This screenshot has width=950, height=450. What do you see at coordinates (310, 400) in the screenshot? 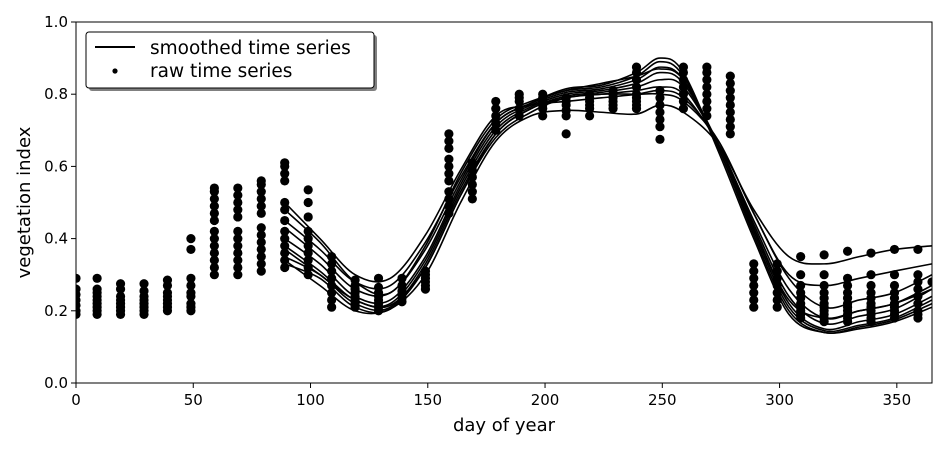
I see `x-tick-label: 100` at bounding box center [310, 400].